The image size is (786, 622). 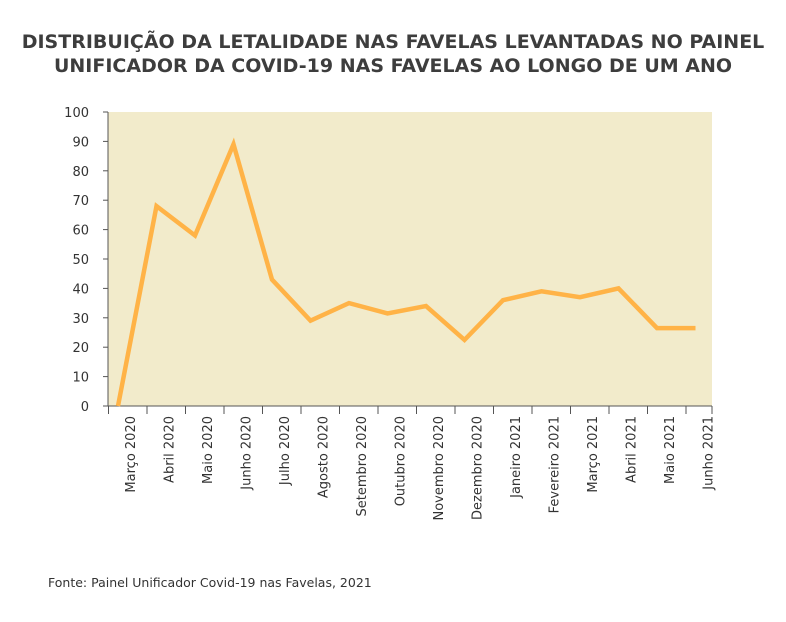 What do you see at coordinates (208, 450) in the screenshot?
I see `x-tick-label: Maio 2020` at bounding box center [208, 450].